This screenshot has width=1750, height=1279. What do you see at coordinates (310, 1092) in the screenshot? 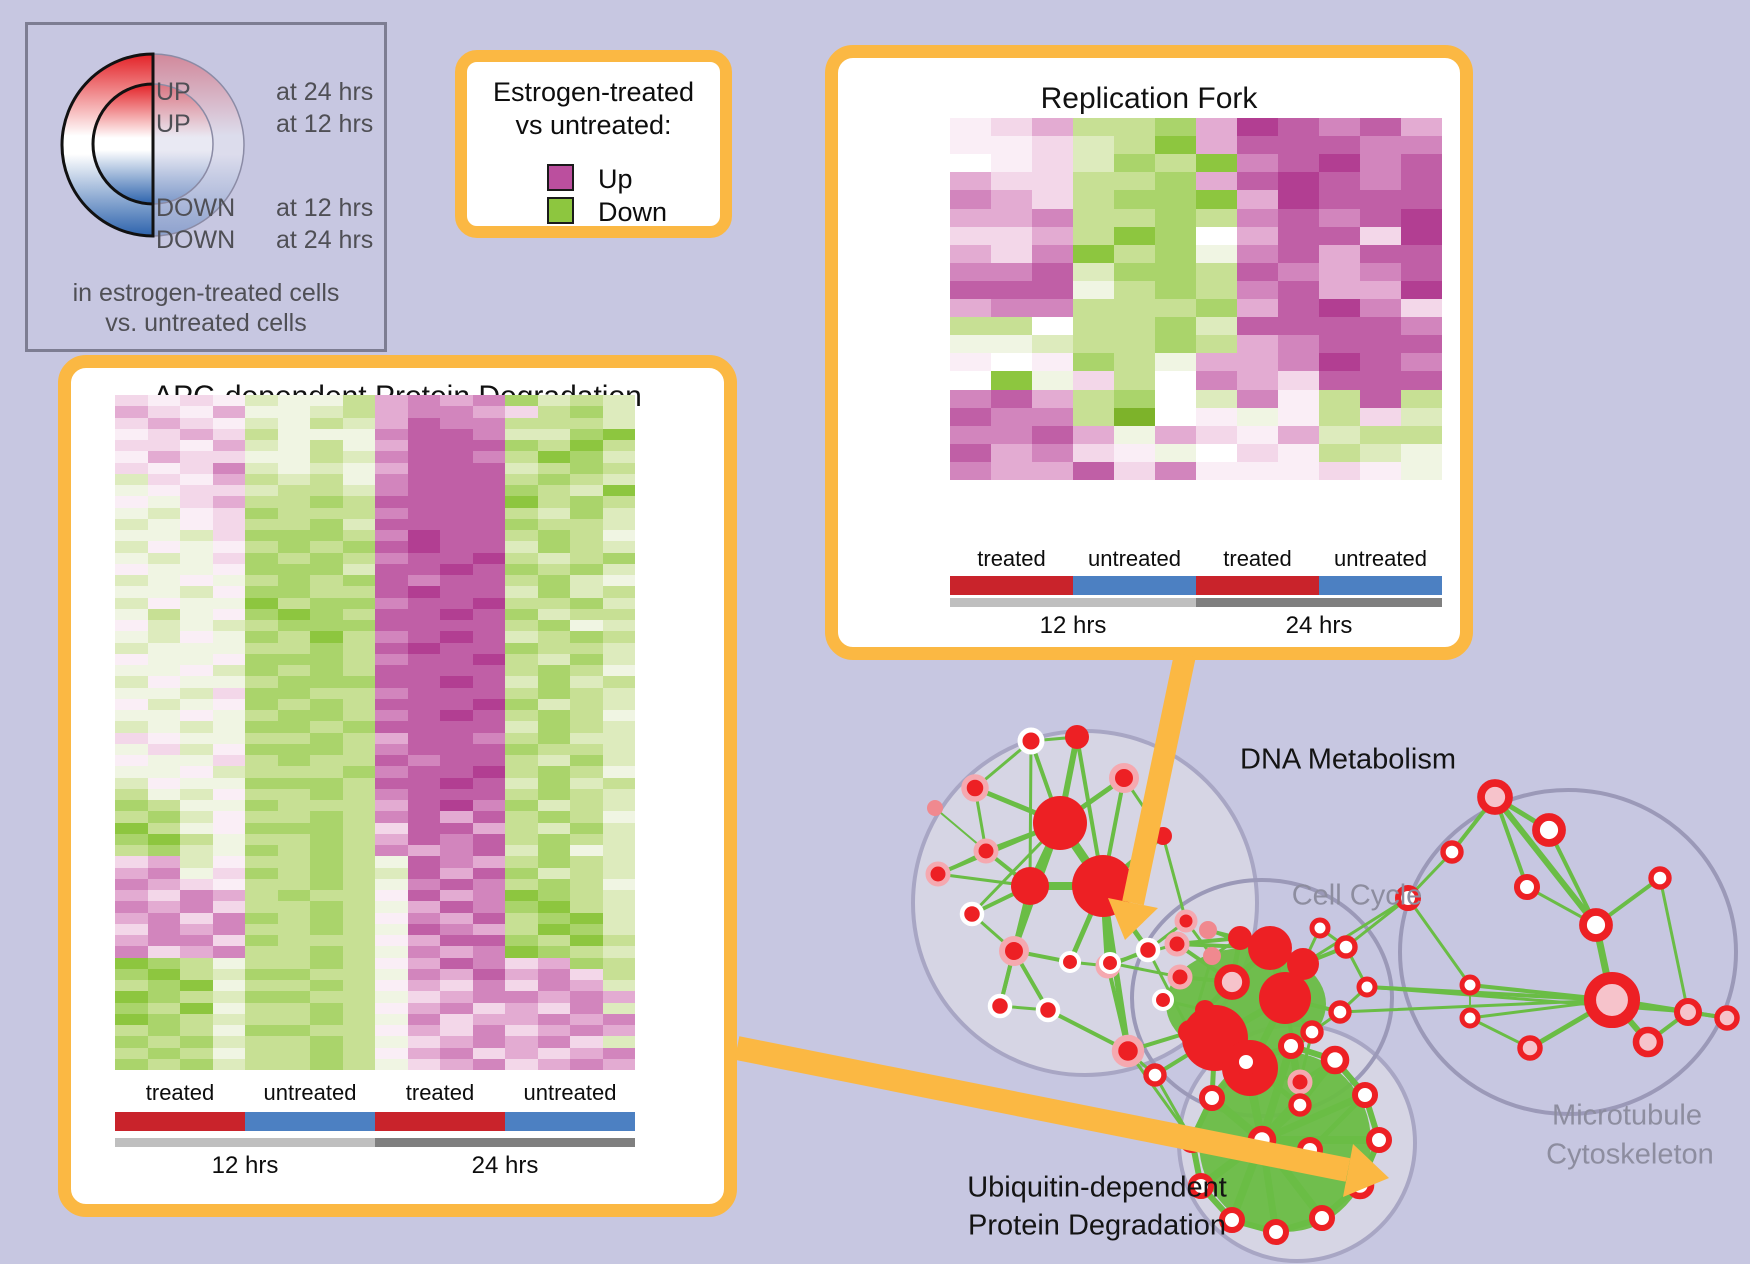
I see `group-label: untreated` at bounding box center [310, 1092].